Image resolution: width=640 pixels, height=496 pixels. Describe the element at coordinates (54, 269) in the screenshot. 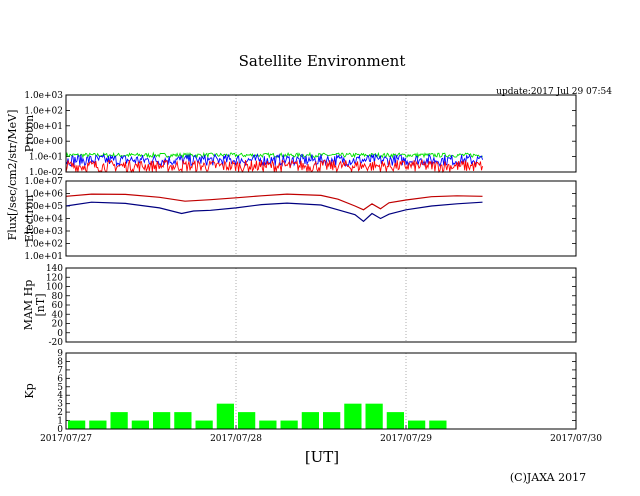

I see `y-tick-label: 140` at that location.